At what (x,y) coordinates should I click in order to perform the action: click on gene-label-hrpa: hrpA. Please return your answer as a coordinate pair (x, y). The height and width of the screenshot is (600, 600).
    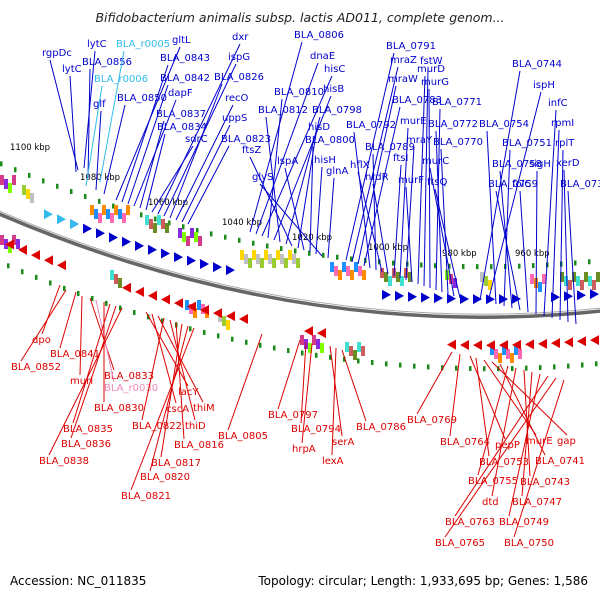
    Looking at the image, I should click on (304, 449).